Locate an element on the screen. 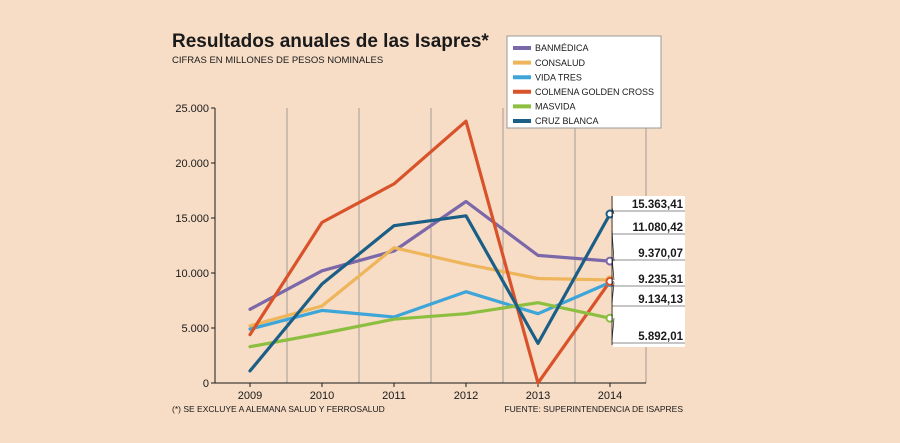 This screenshot has height=443, width=900. legend-label: COLMENA GOLDEN CROSS is located at coordinates (594, 92).